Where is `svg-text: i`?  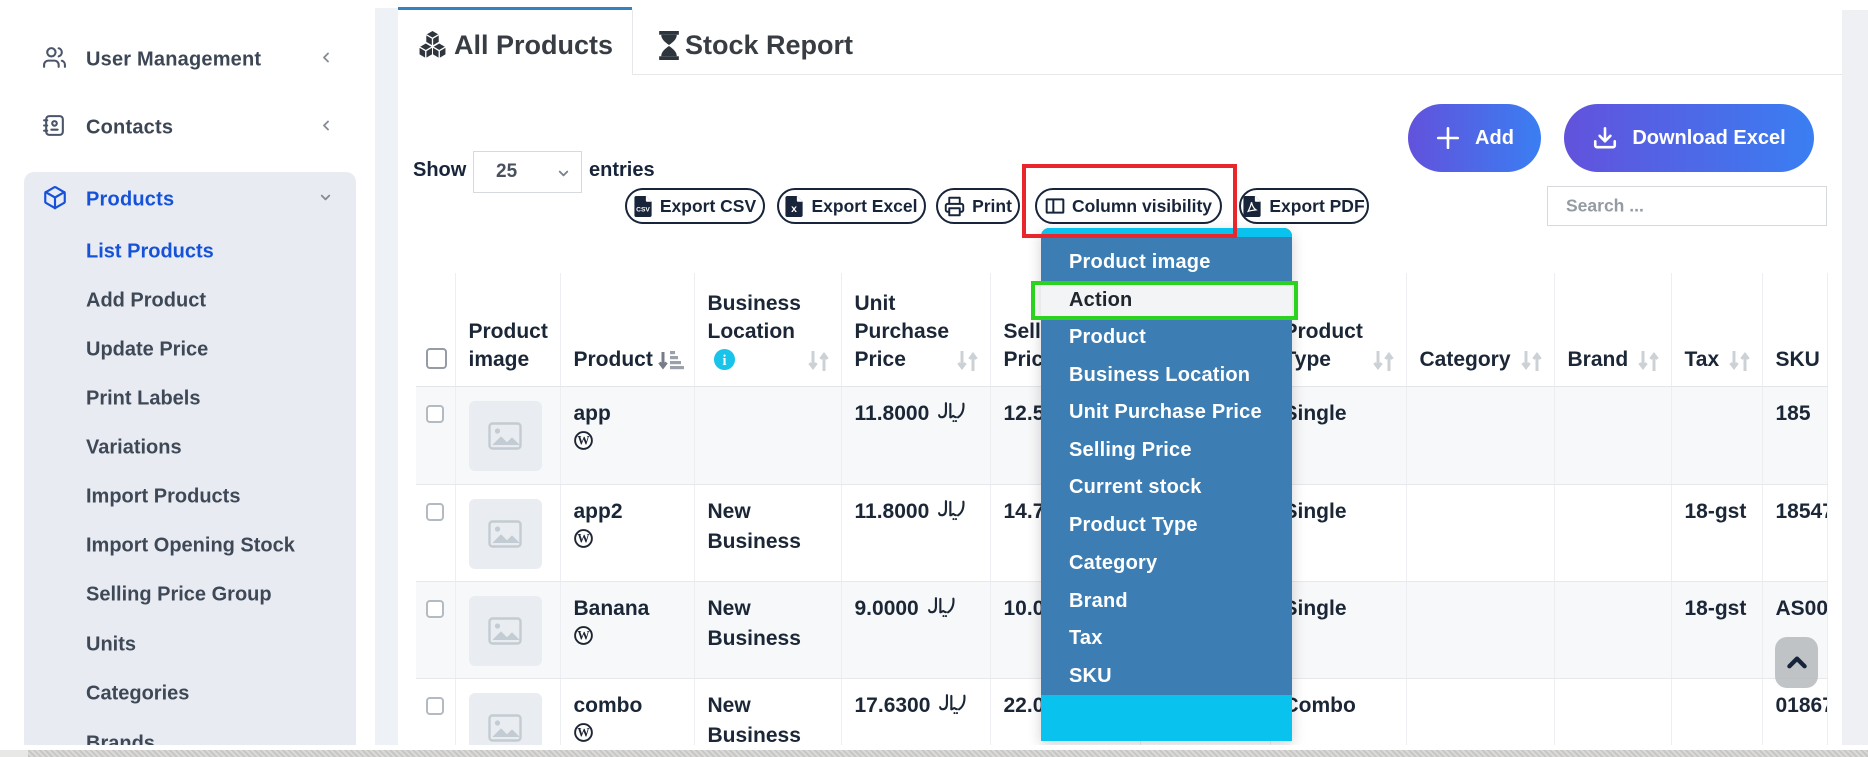
svg-text: i is located at coordinates (724, 360).